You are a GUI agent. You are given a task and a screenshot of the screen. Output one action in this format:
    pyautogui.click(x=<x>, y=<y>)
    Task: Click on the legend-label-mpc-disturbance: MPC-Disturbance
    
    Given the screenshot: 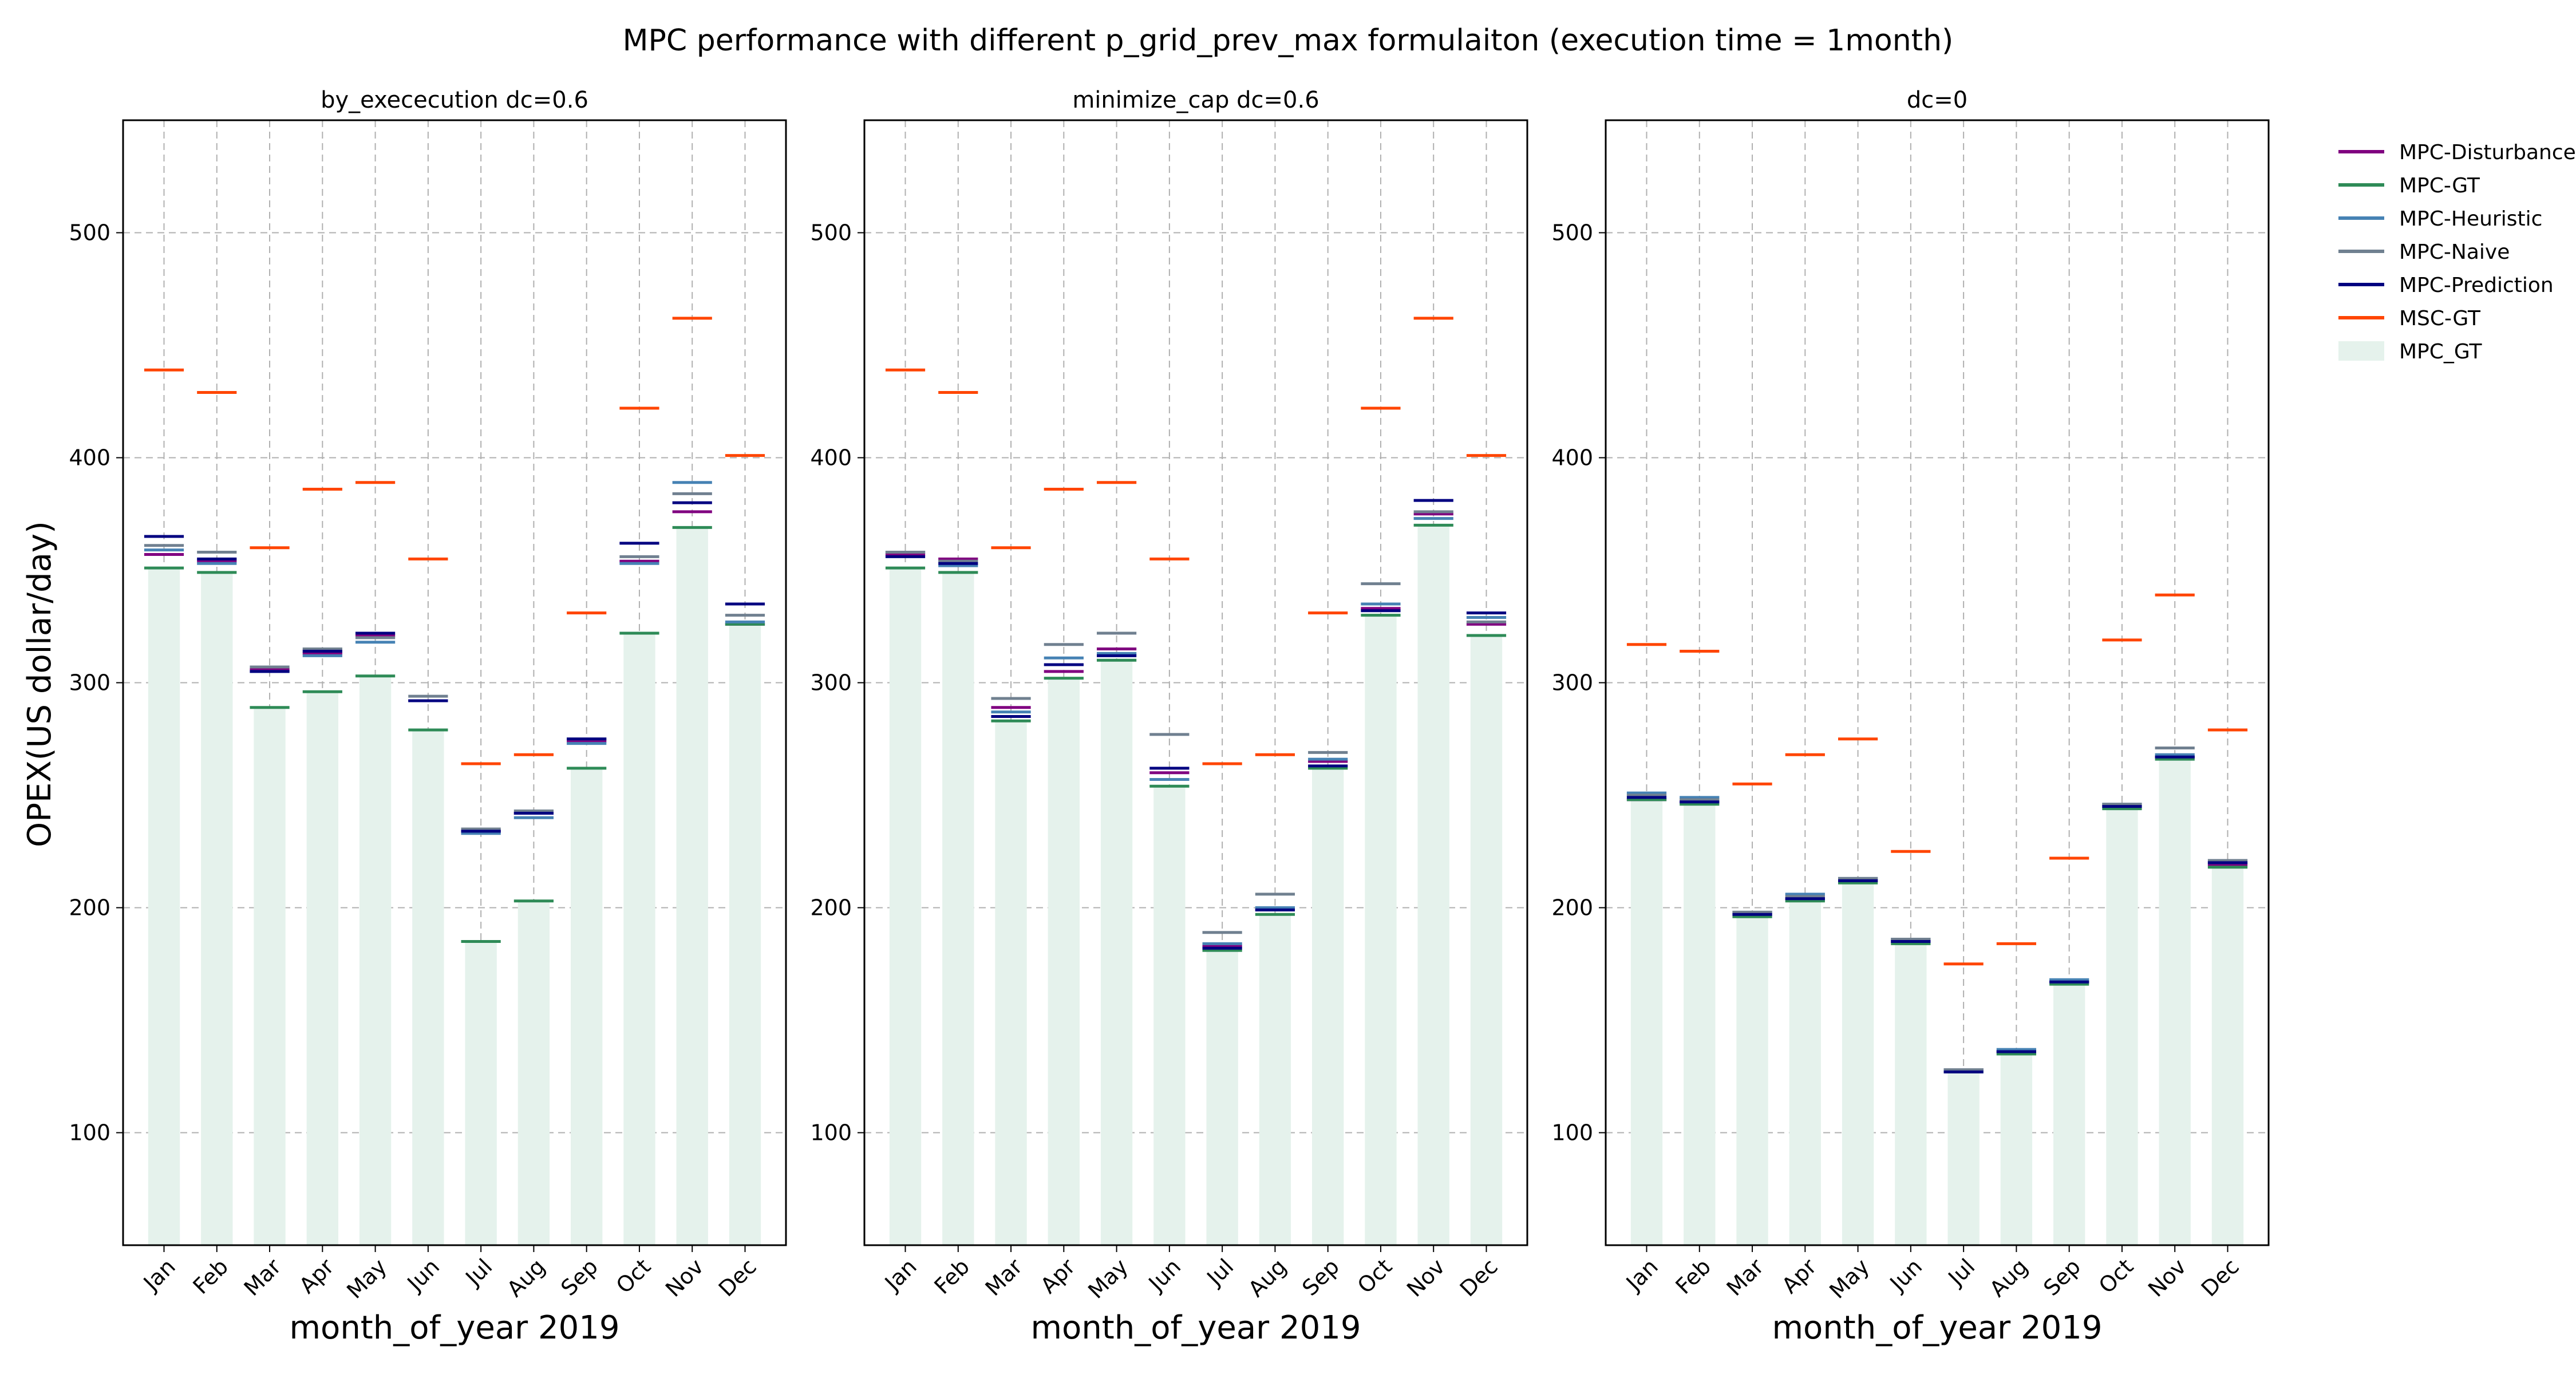 What is the action you would take?
    pyautogui.click(x=2487, y=152)
    